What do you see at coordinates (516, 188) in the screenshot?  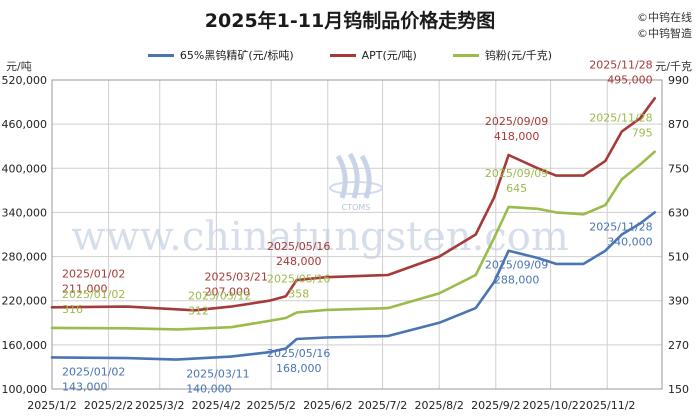 I see `annotation-value-label: 645` at bounding box center [516, 188].